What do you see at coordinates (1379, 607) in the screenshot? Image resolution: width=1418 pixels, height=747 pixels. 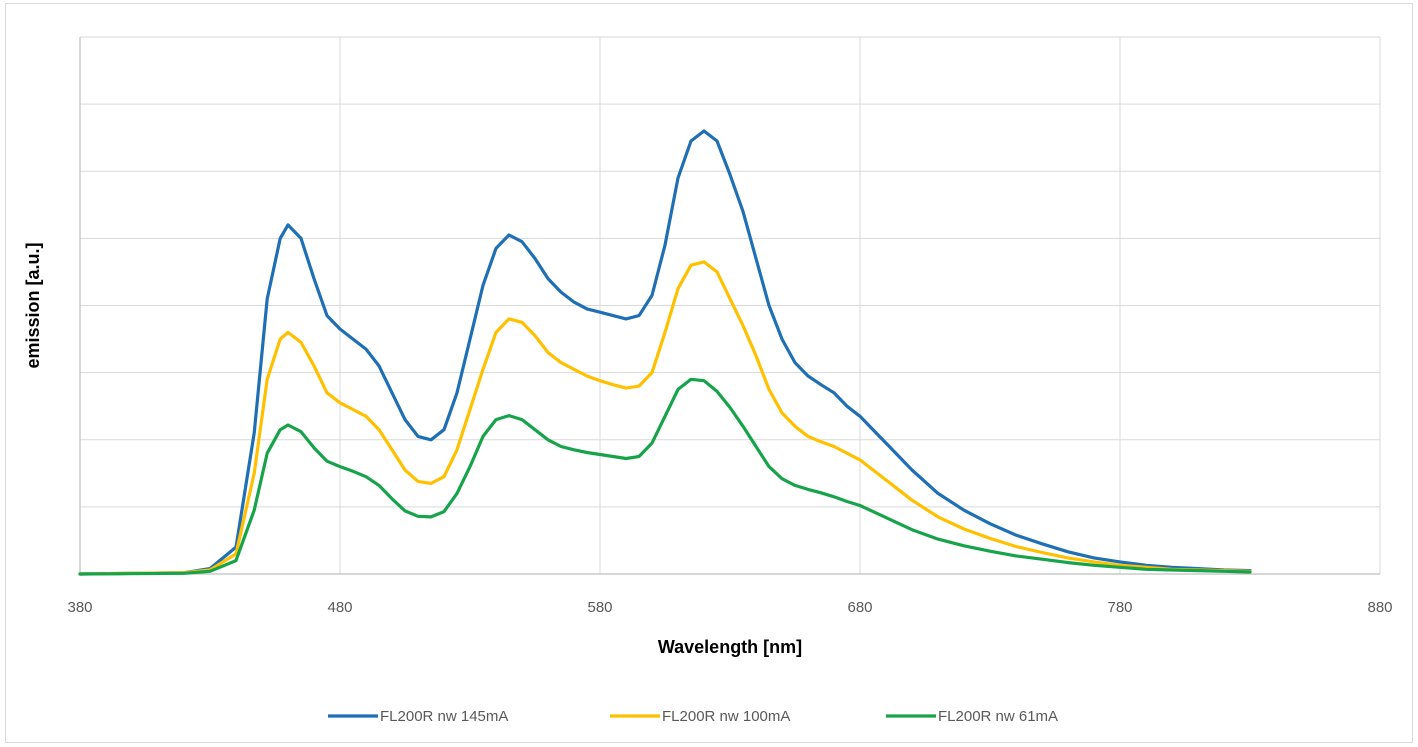 I see `x-tick-label: 880` at bounding box center [1379, 607].